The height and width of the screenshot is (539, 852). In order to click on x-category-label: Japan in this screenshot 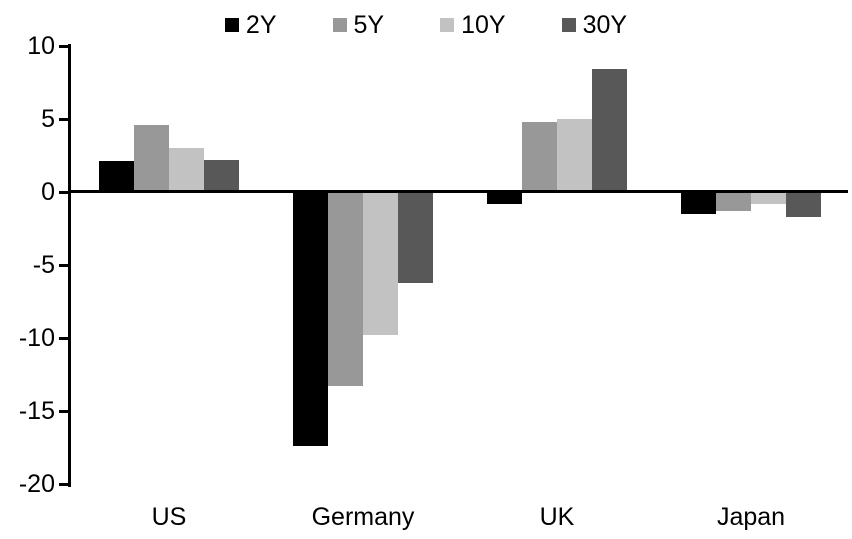, I will do `click(751, 517)`.